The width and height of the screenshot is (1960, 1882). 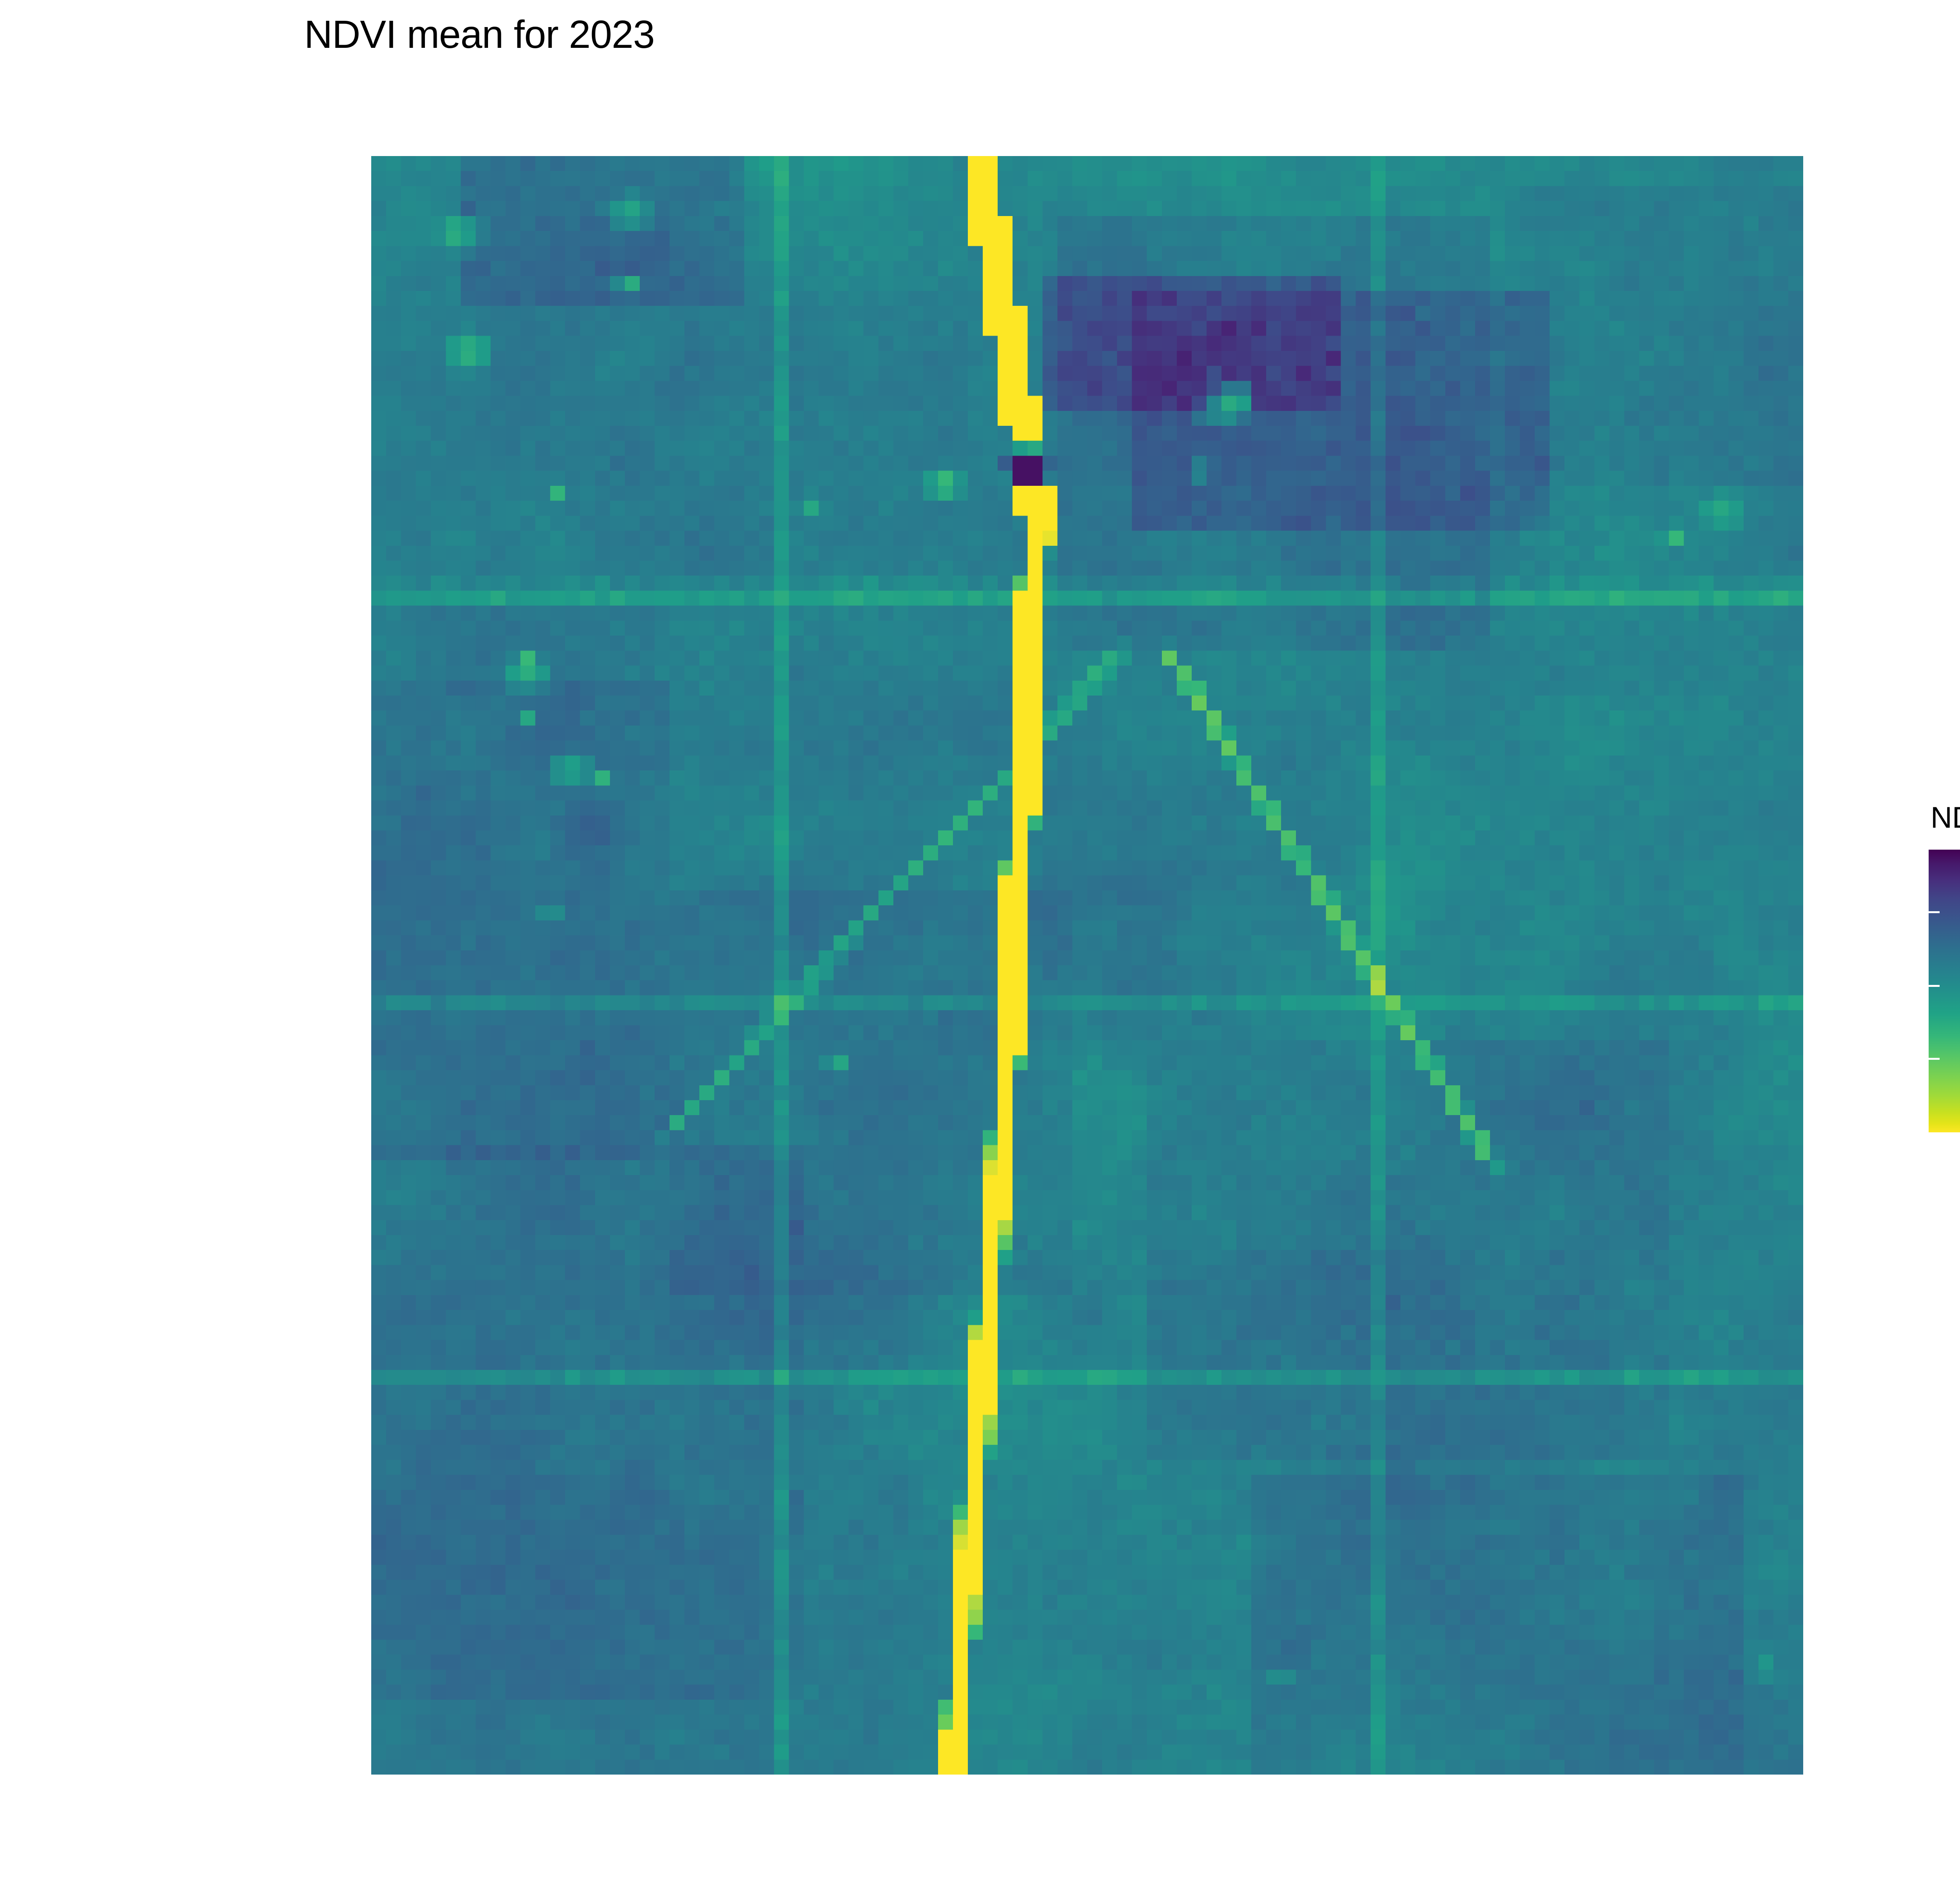 I want to click on colorbar-gradient, so click(x=1944, y=991).